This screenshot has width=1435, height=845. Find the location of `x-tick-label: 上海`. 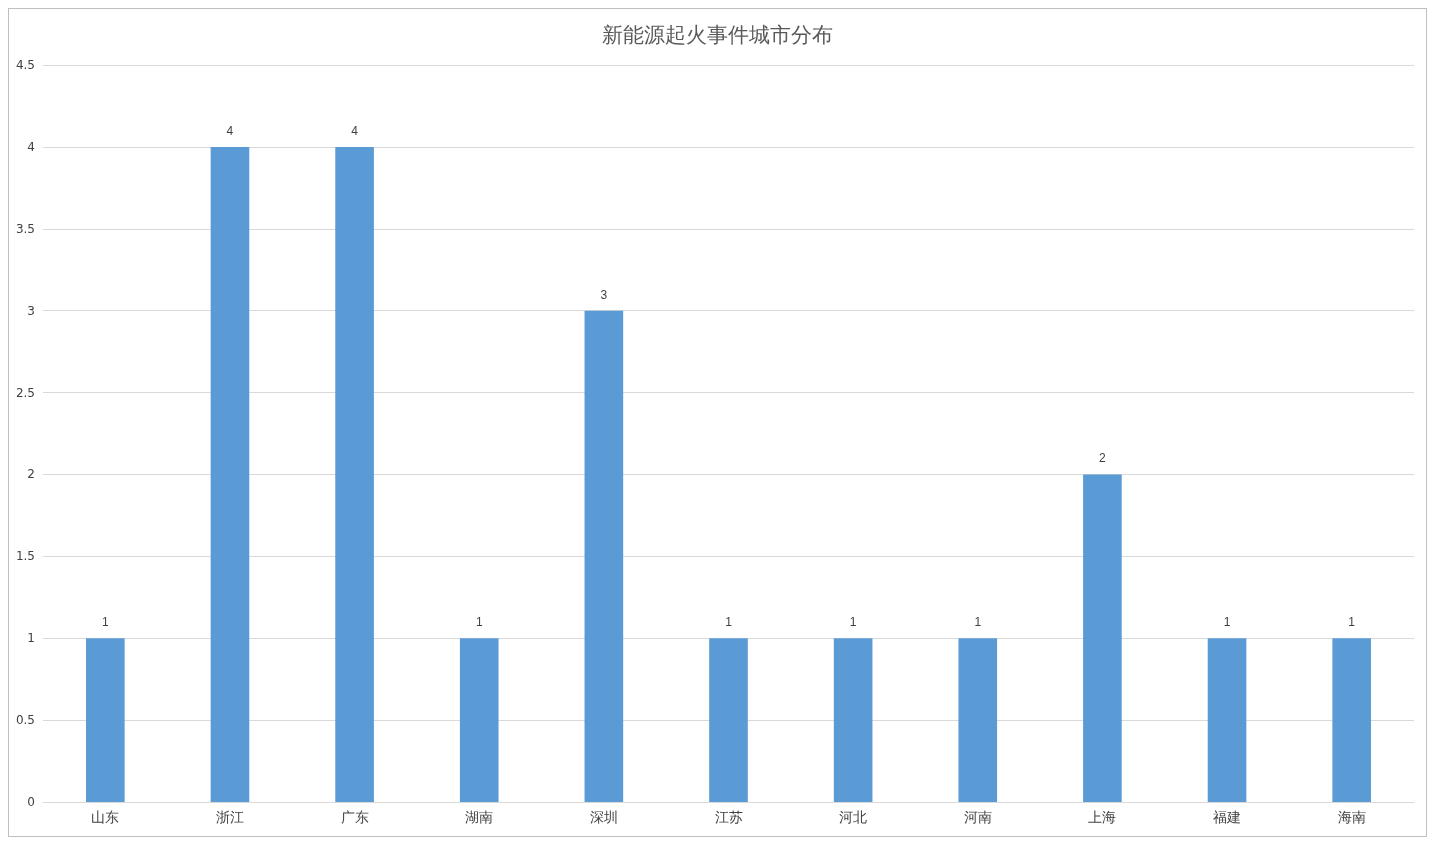

x-tick-label: 上海 is located at coordinates (1102, 817).